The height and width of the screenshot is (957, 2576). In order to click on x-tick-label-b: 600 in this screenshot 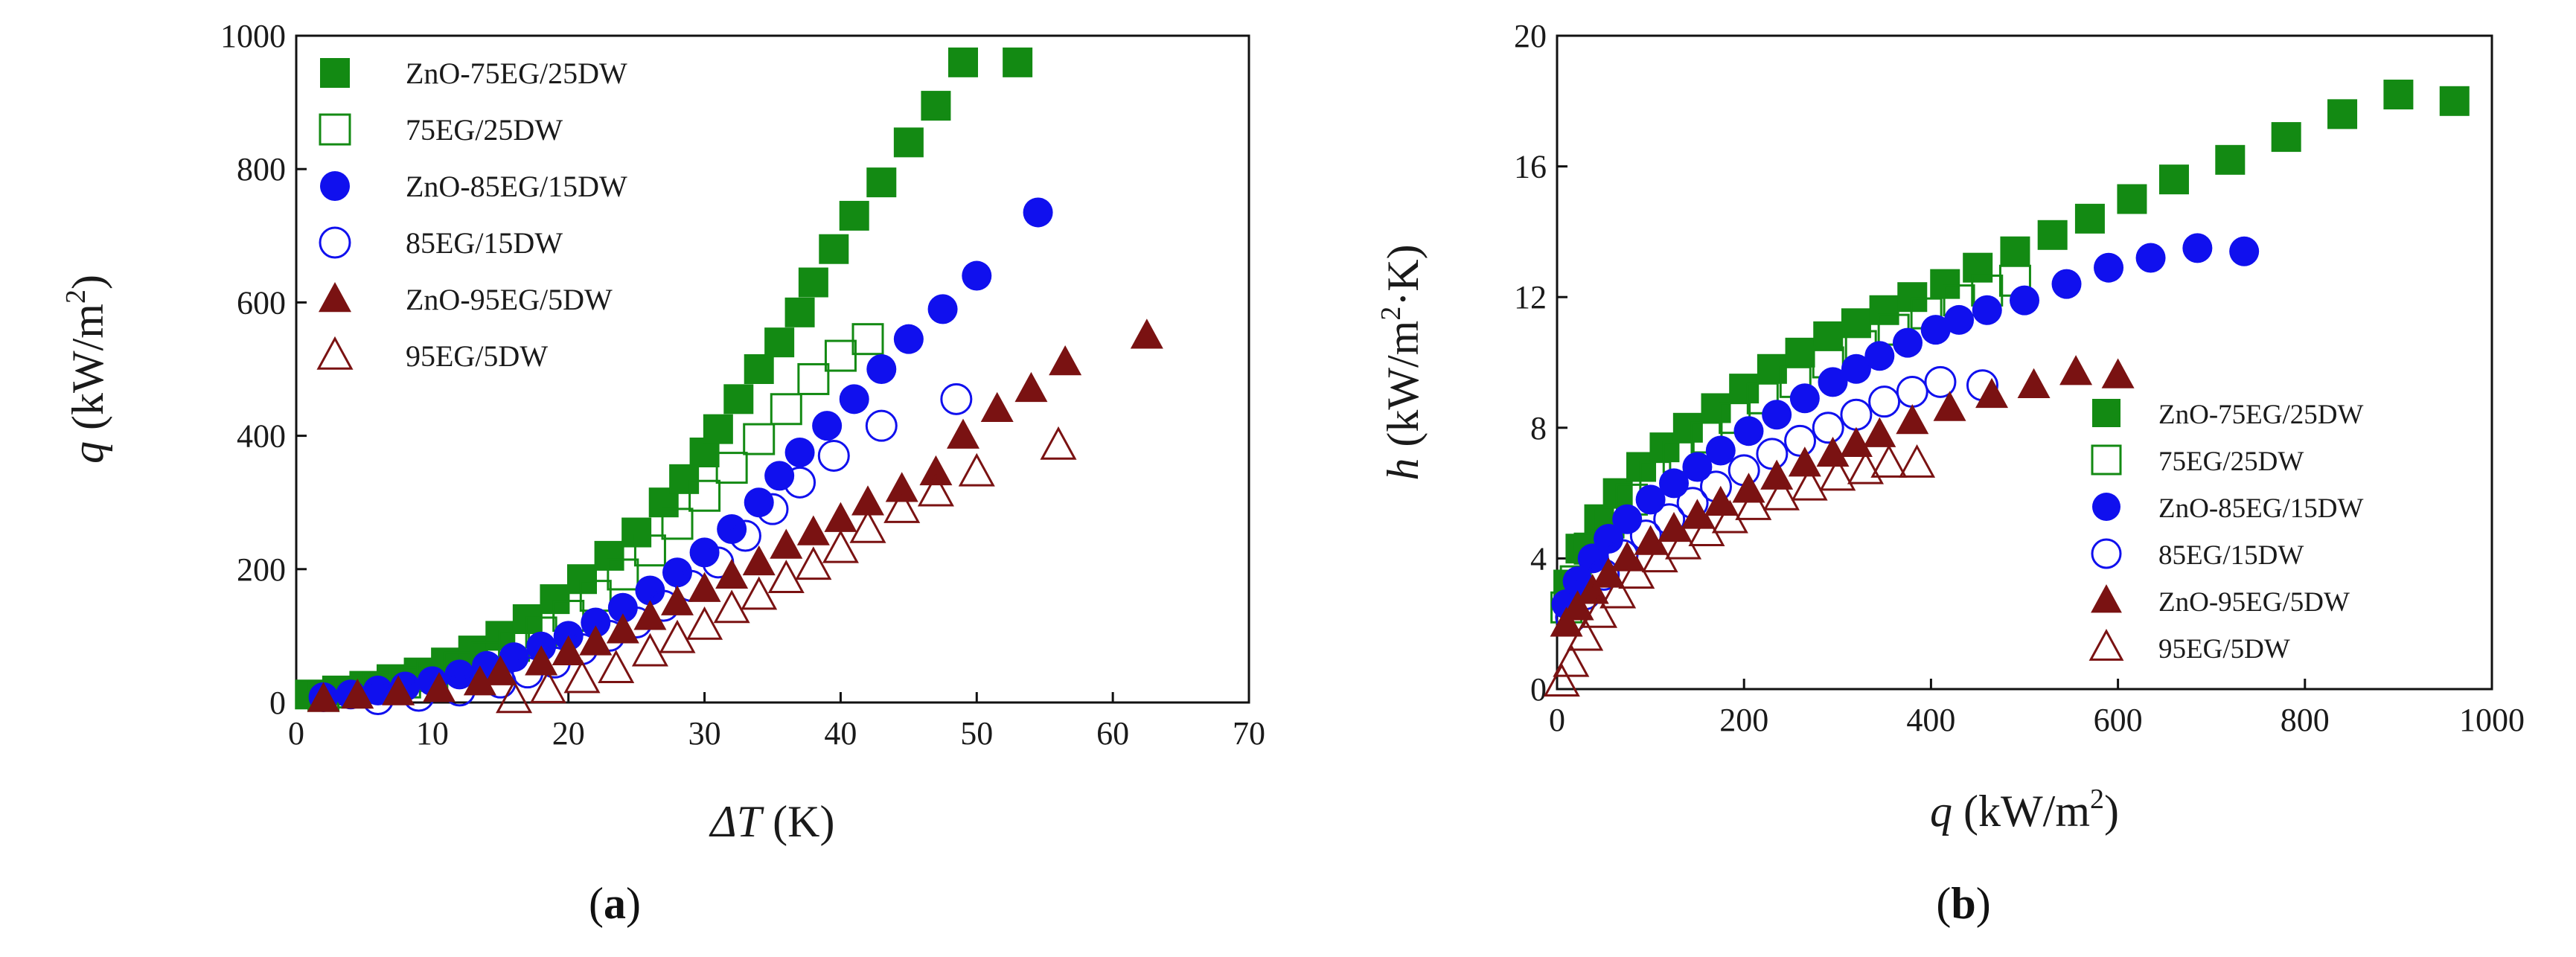, I will do `click(2118, 720)`.